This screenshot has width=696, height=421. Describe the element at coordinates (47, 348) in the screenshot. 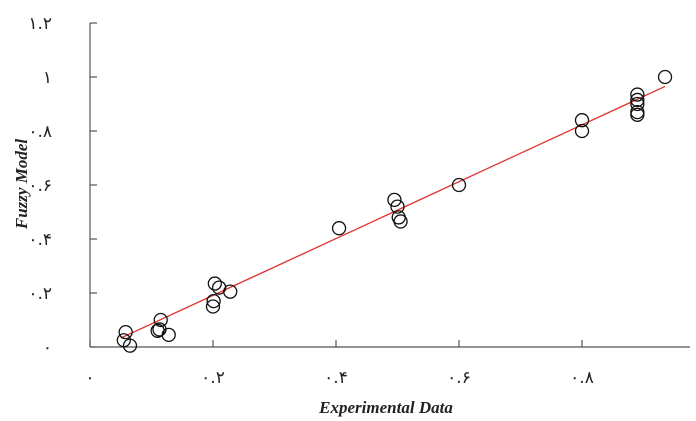

I see `y-tick-label: ۰` at that location.